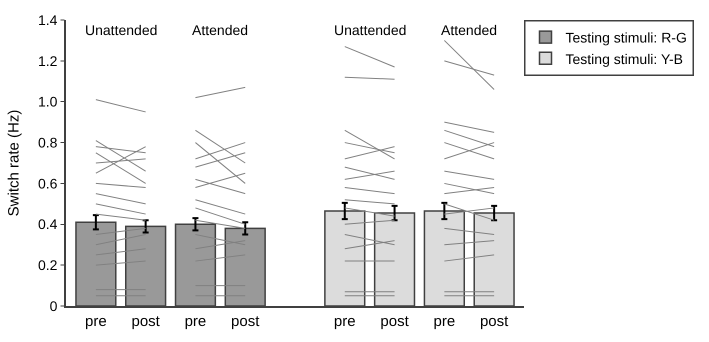  What do you see at coordinates (624, 58) in the screenshot?
I see `legend-label: Testing stimuli: Y-B` at bounding box center [624, 58].